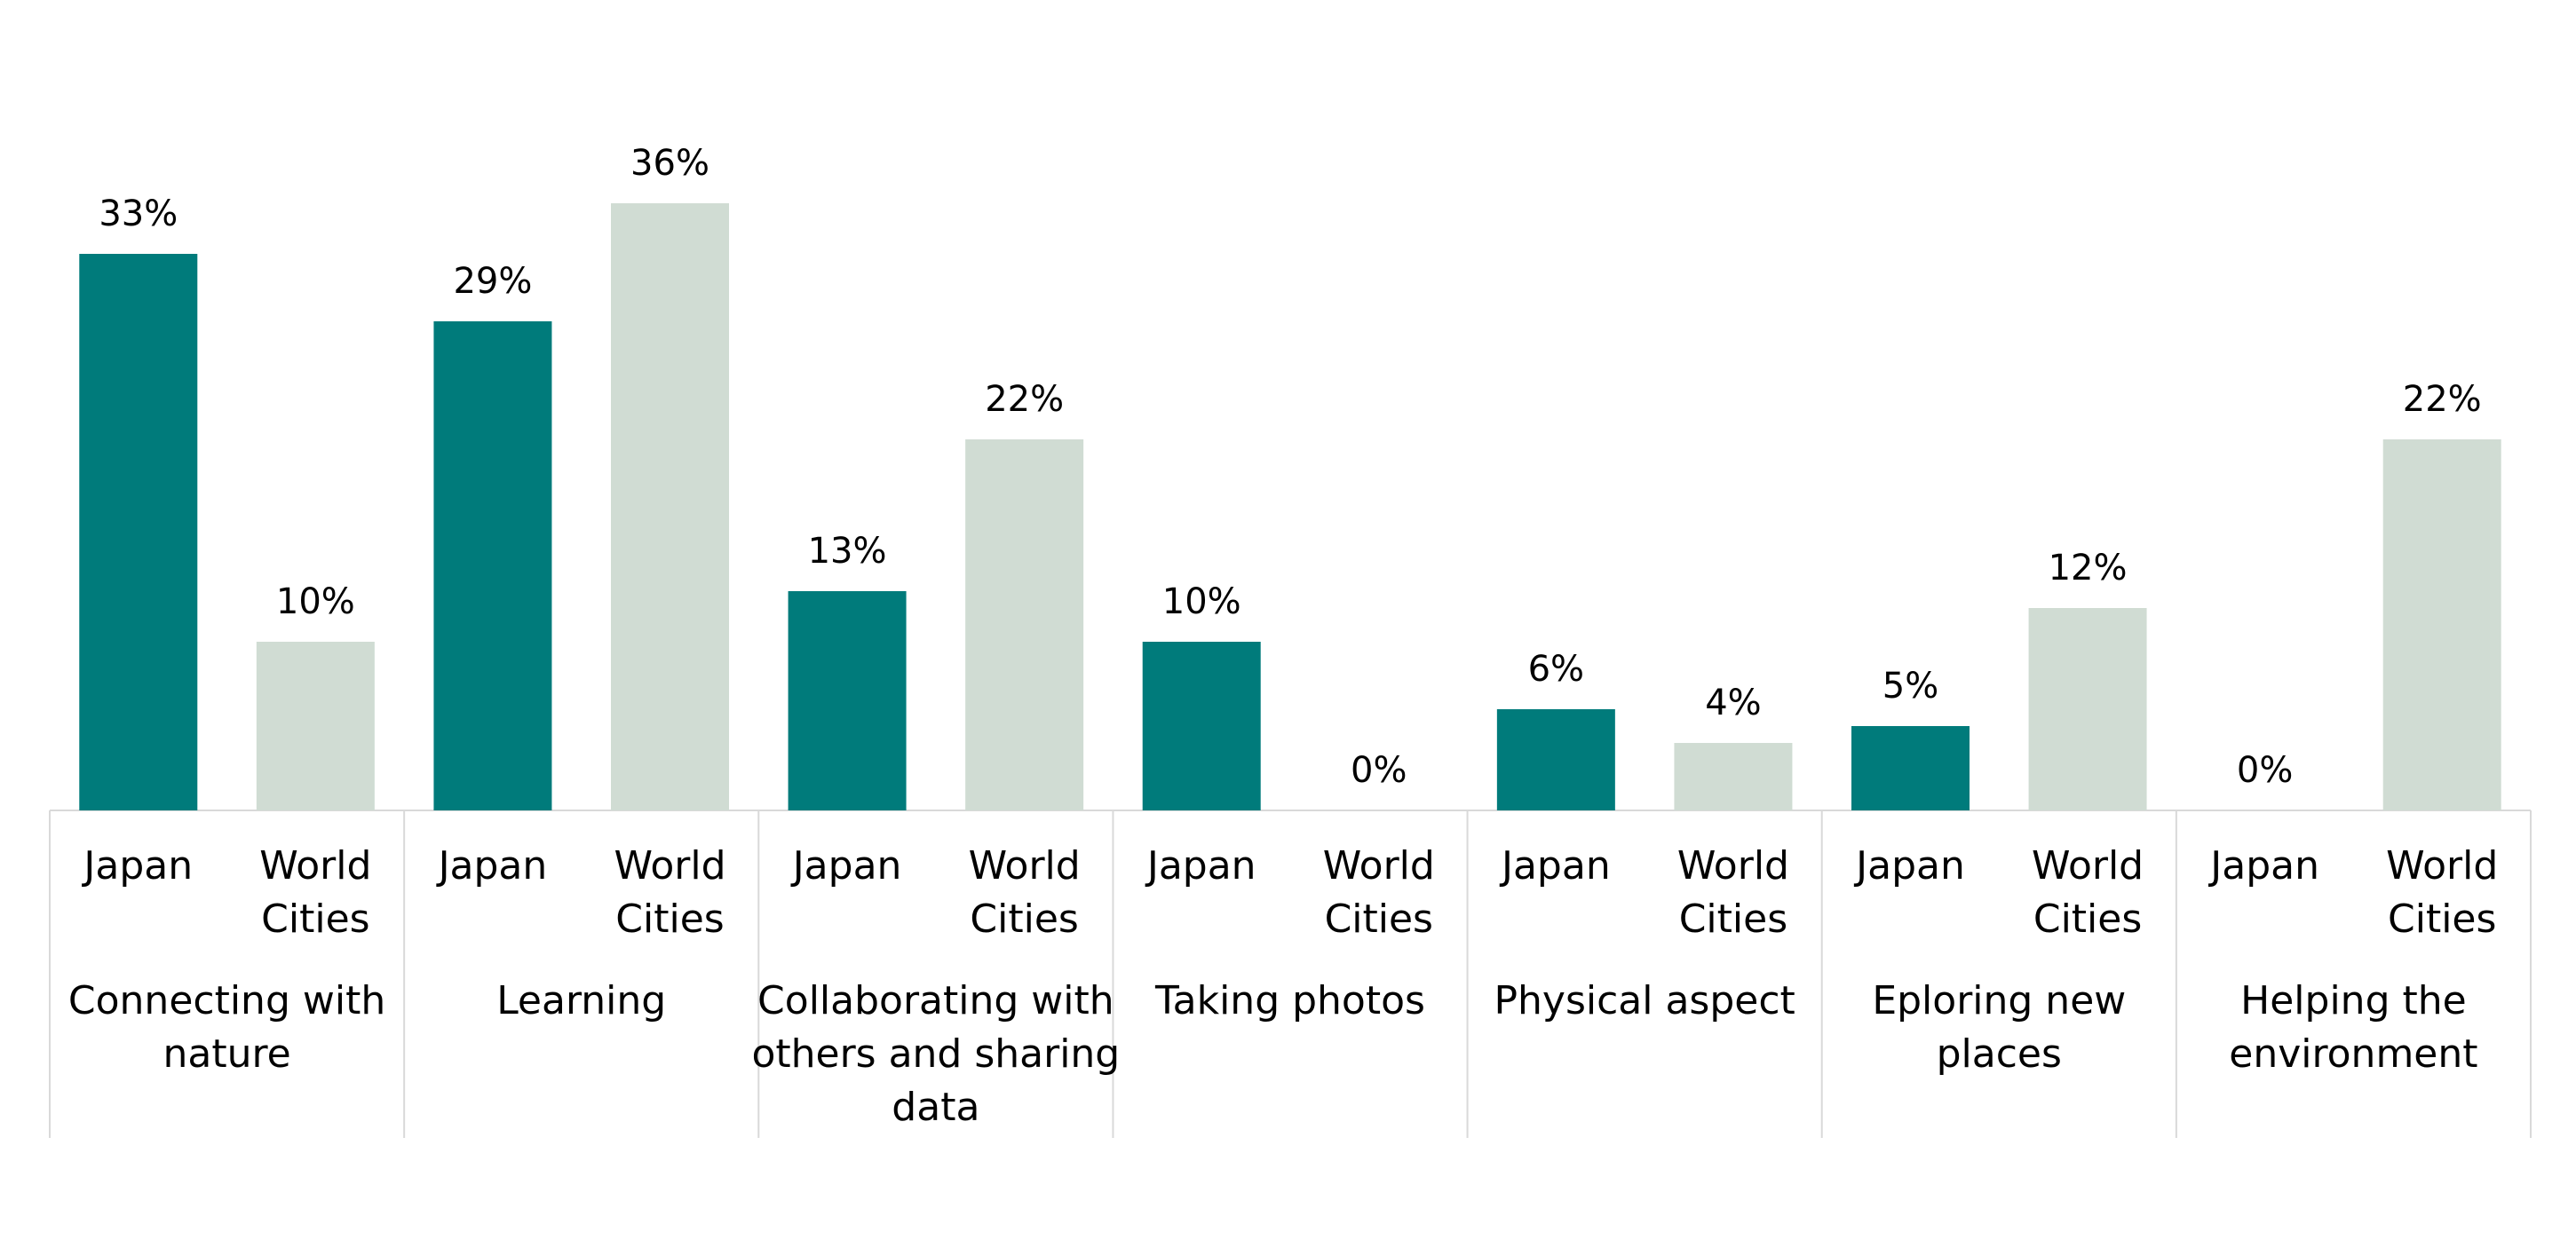 This screenshot has width=2576, height=1248. Describe the element at coordinates (936, 1108) in the screenshot. I see `group-label: data` at that location.